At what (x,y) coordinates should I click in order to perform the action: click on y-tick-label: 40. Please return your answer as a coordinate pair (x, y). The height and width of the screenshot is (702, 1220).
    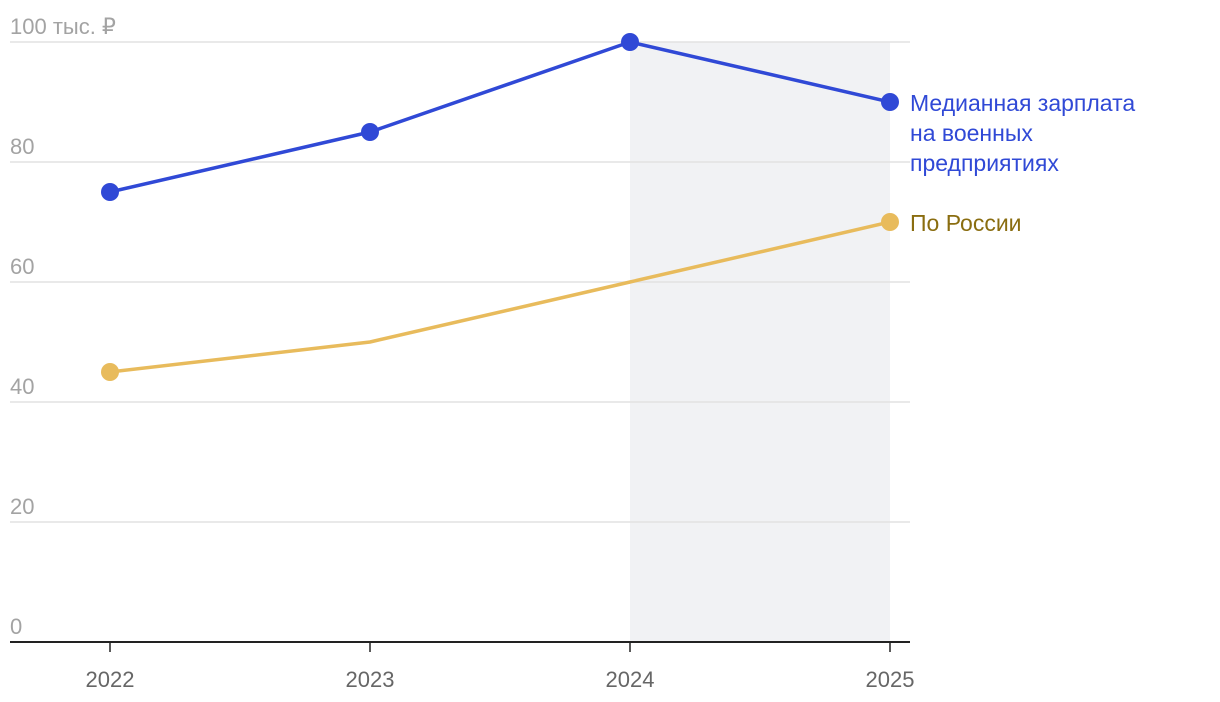
    Looking at the image, I should click on (22, 386).